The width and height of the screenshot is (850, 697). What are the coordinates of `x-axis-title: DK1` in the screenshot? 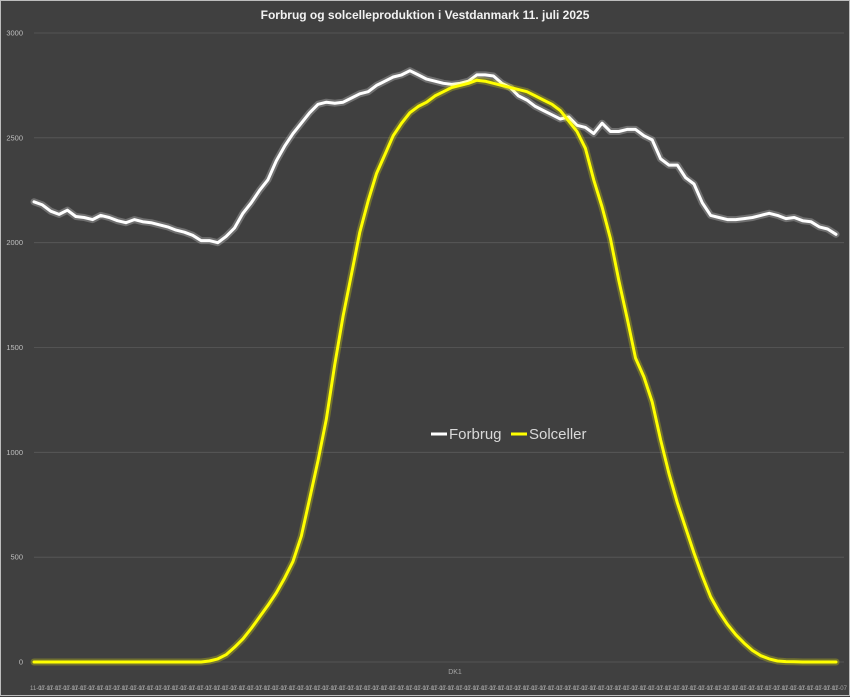 It's located at (455, 672).